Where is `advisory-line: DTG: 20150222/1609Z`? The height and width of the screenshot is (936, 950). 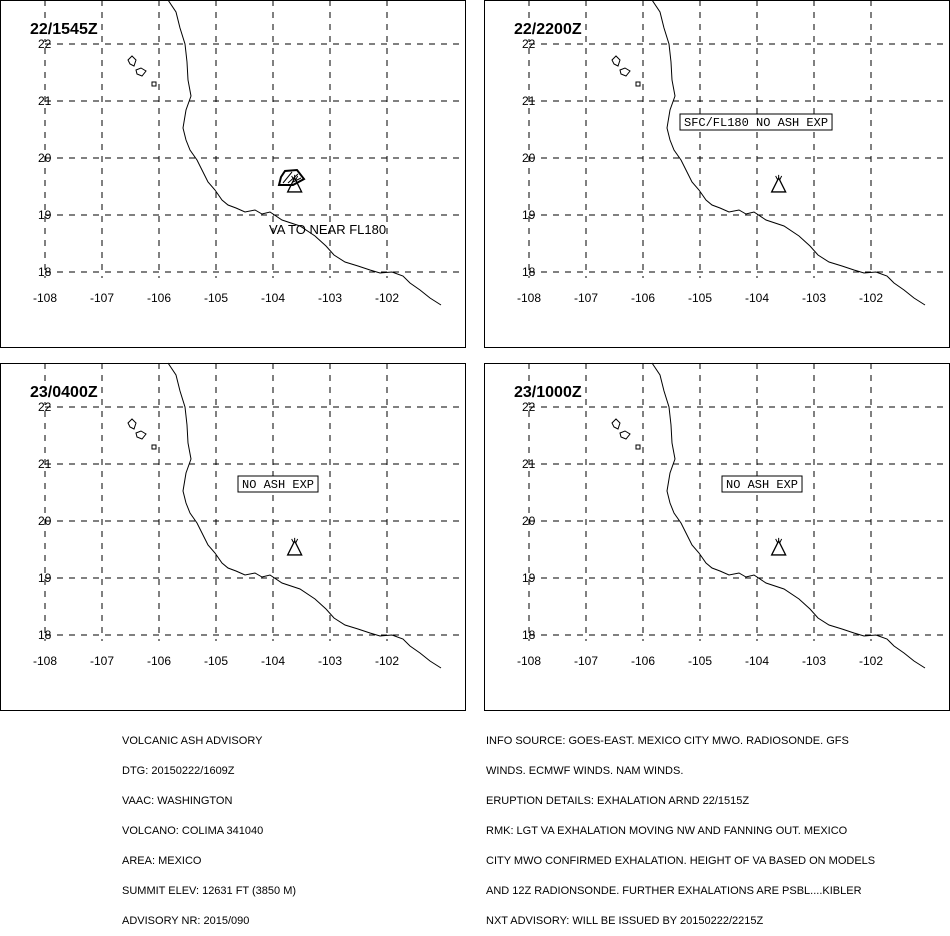 advisory-line: DTG: 20150222/1609Z is located at coordinates (178, 771).